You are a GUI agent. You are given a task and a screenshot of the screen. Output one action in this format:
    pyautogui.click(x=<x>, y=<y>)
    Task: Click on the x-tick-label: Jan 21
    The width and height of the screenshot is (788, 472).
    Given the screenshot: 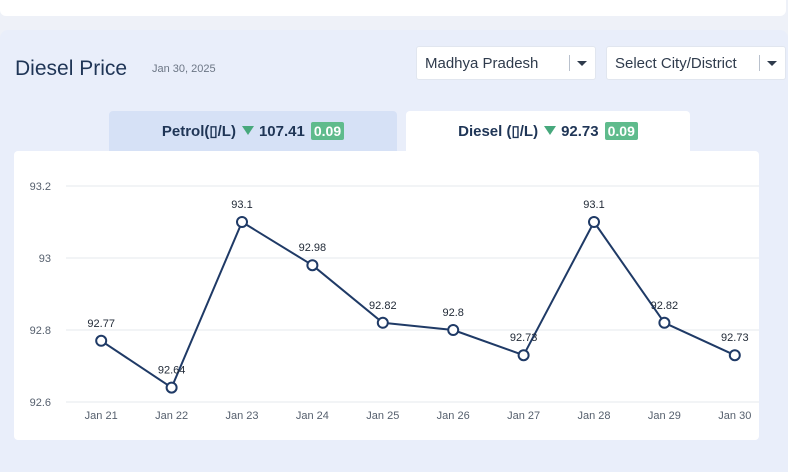 What is the action you would take?
    pyautogui.click(x=101, y=416)
    